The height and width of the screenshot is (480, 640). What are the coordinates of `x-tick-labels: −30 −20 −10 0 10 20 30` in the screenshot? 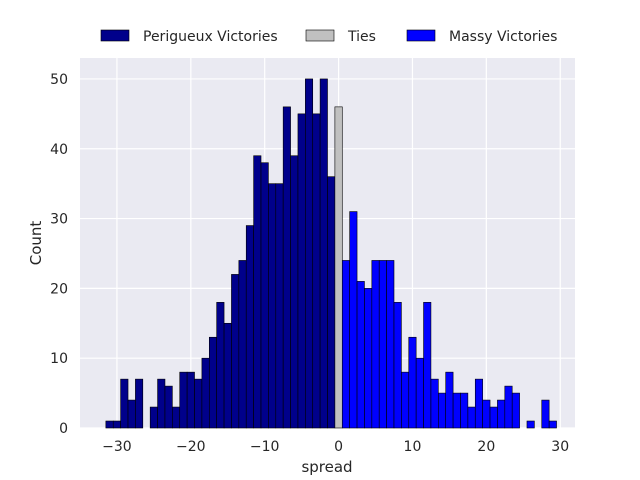 It's located at (335, 447).